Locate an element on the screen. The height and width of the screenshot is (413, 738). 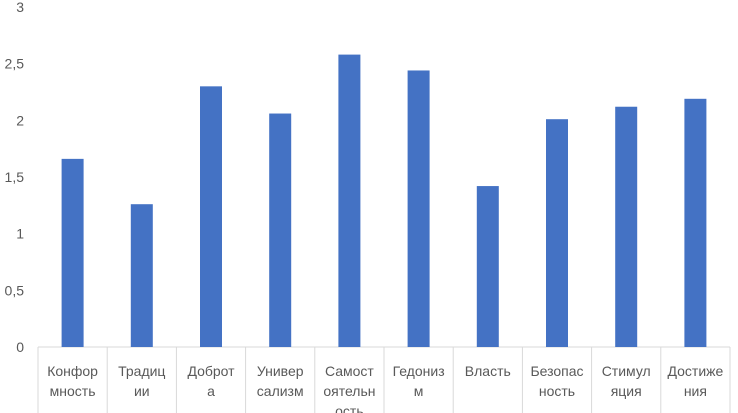
x-category-label-line: Доброт is located at coordinates (211, 371).